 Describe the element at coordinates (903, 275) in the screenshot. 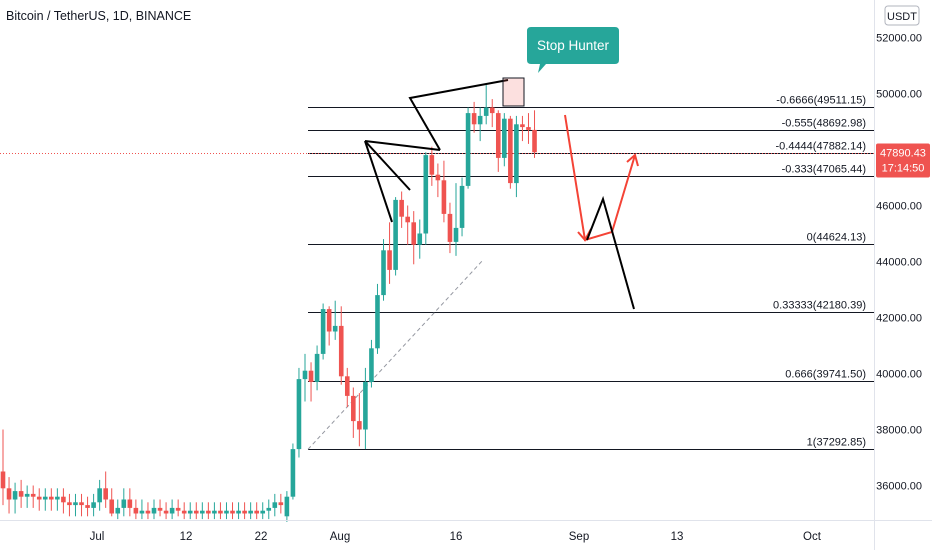

I see `price-axis-panel` at that location.